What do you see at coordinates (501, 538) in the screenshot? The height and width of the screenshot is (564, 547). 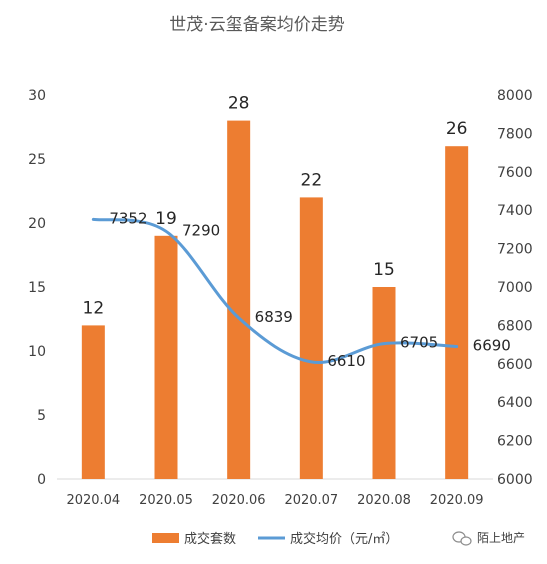 I see `watermark-text: 陌上地产` at bounding box center [501, 538].